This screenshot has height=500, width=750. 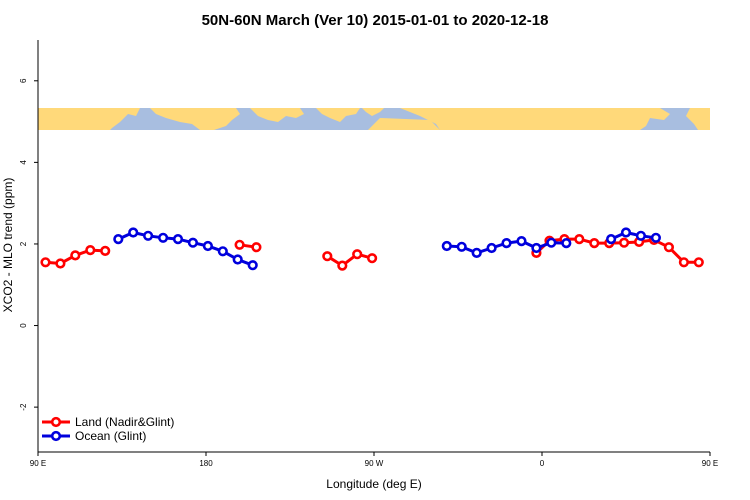 What do you see at coordinates (374, 463) in the screenshot?
I see `x-tick-label: 90 W` at bounding box center [374, 463].